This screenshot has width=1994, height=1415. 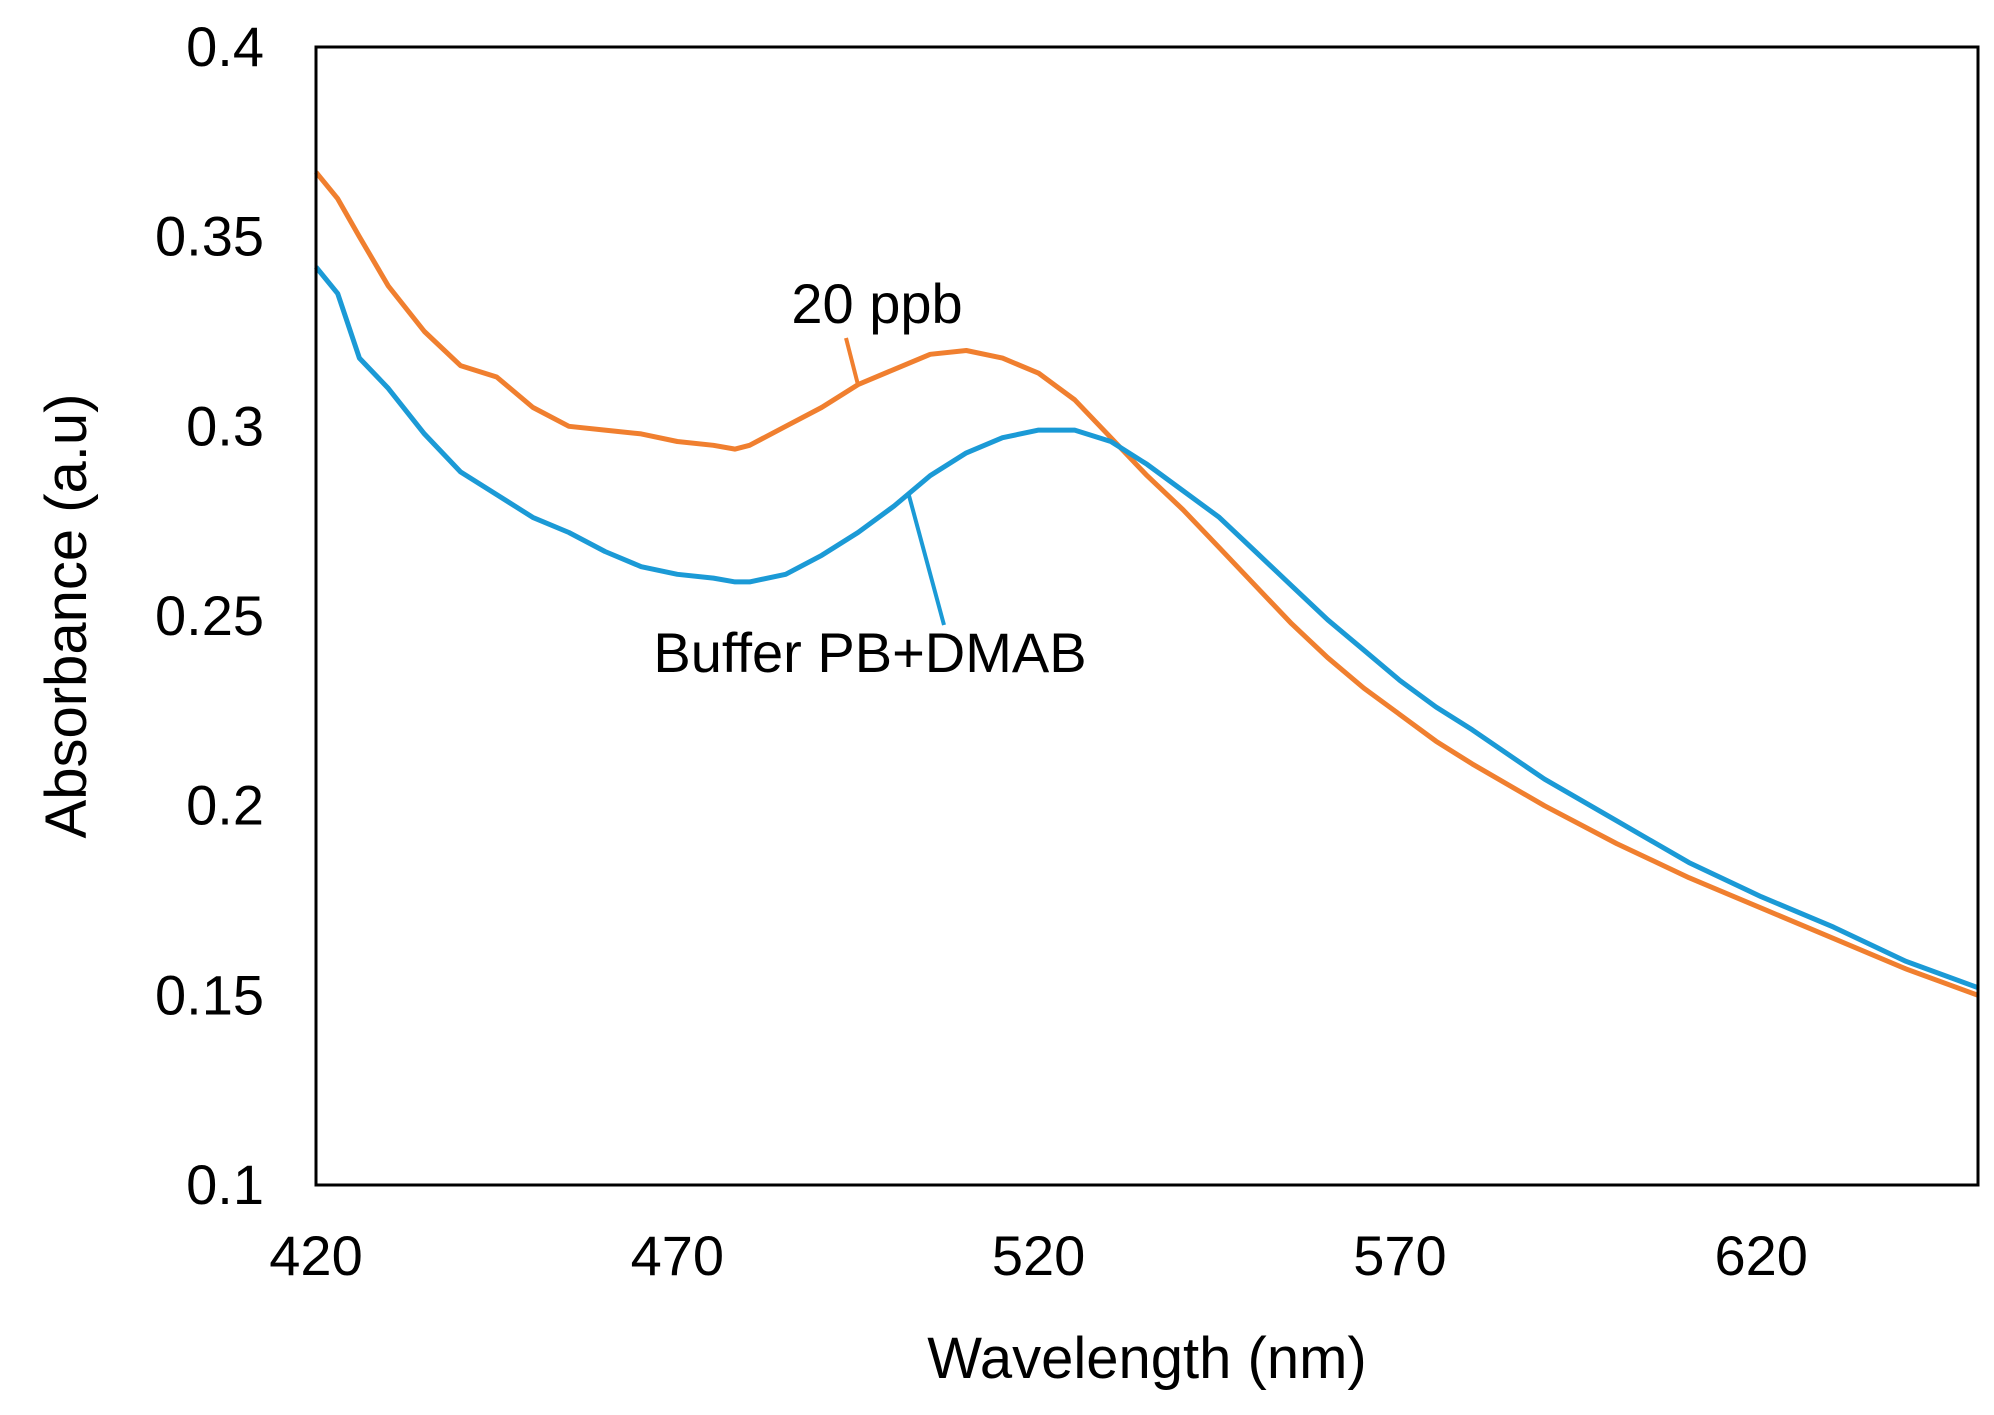 I want to click on x-axis-tick-labels: 420 470 520 570 620, so click(x=1038, y=1255).